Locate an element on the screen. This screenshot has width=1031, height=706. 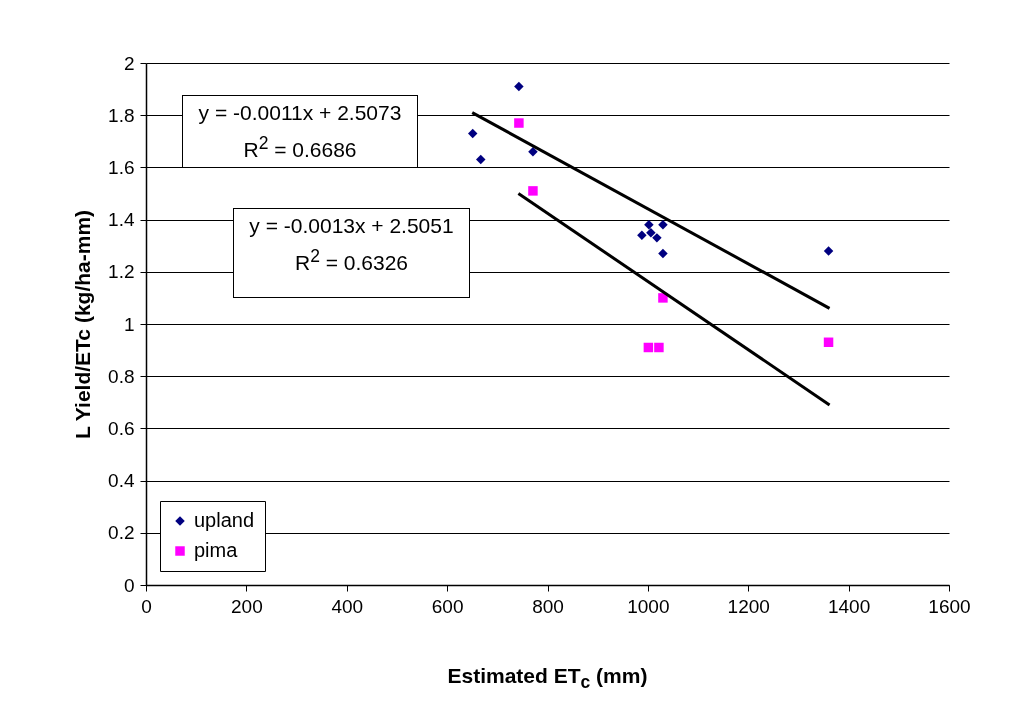
x-tick-label: 1600 is located at coordinates (949, 606).